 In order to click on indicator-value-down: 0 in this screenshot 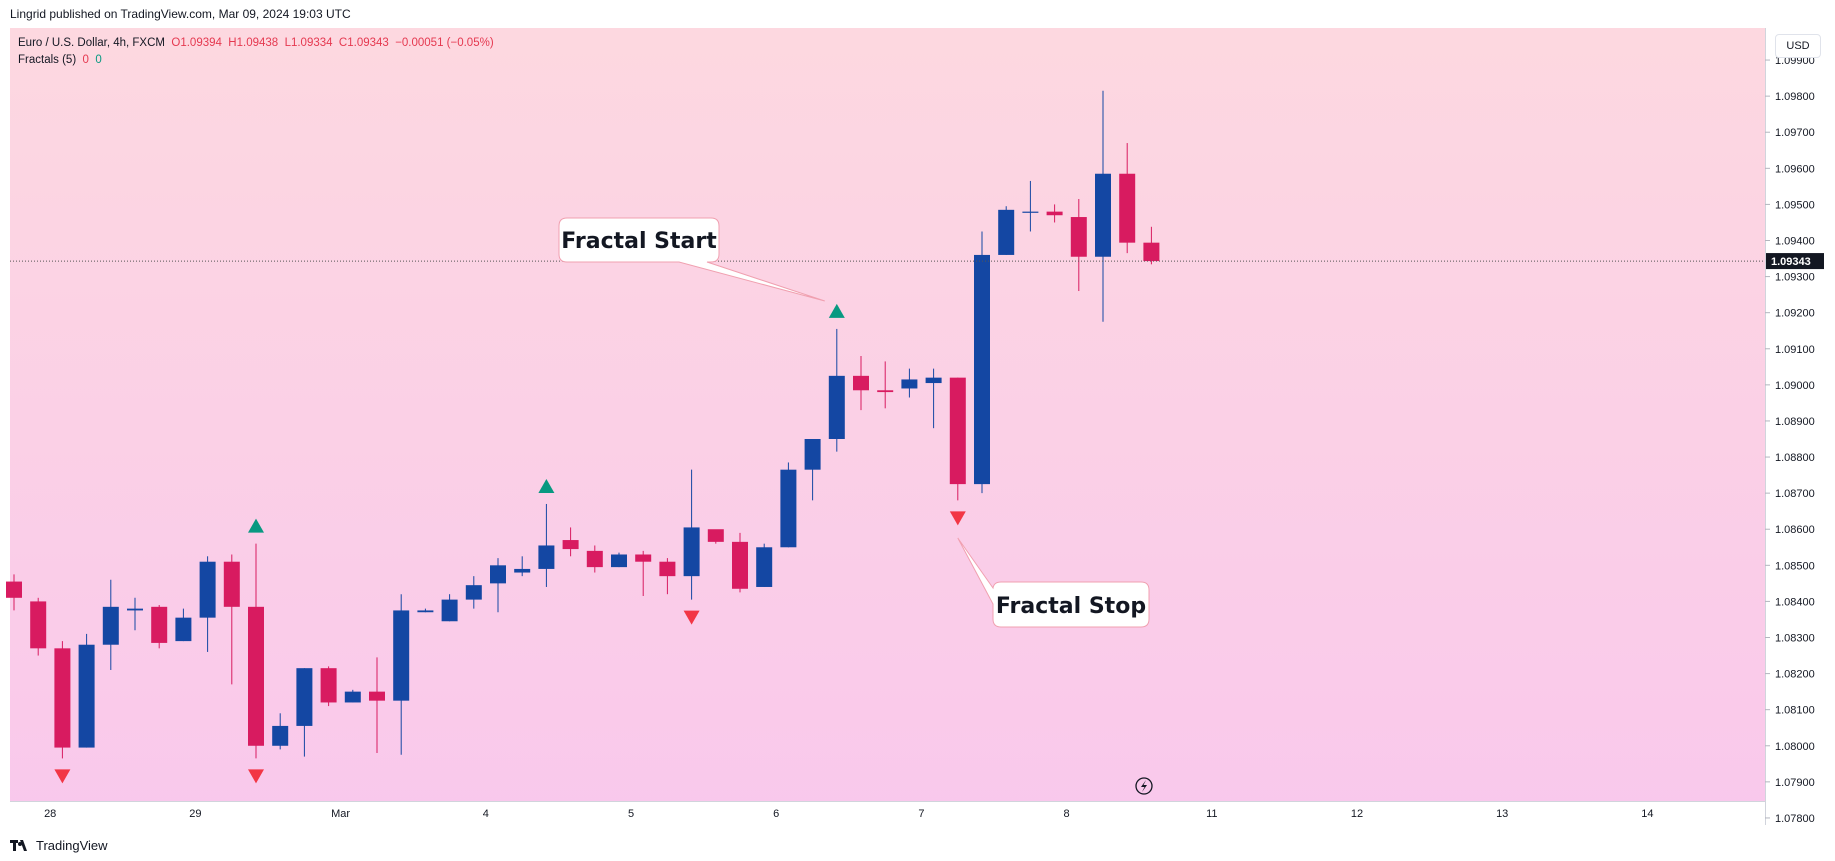, I will do `click(98, 60)`.